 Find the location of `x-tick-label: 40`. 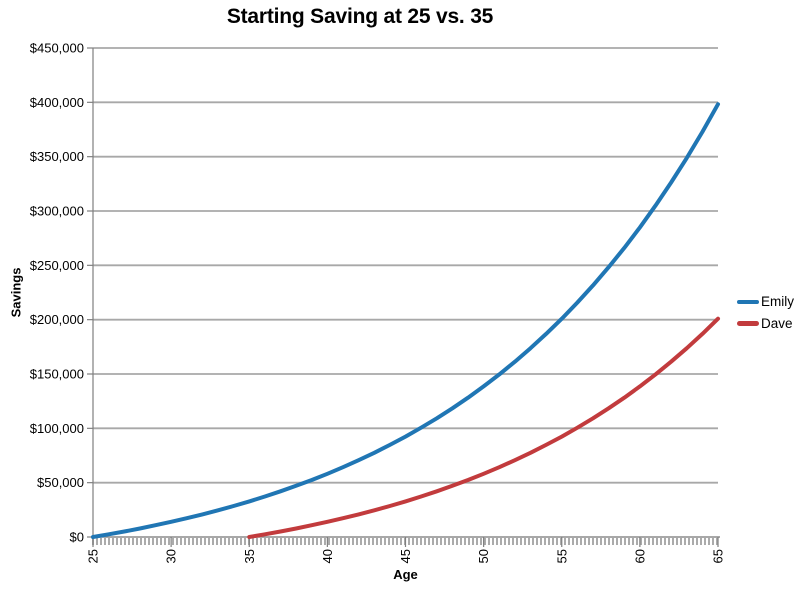

x-tick-label: 40 is located at coordinates (327, 556).